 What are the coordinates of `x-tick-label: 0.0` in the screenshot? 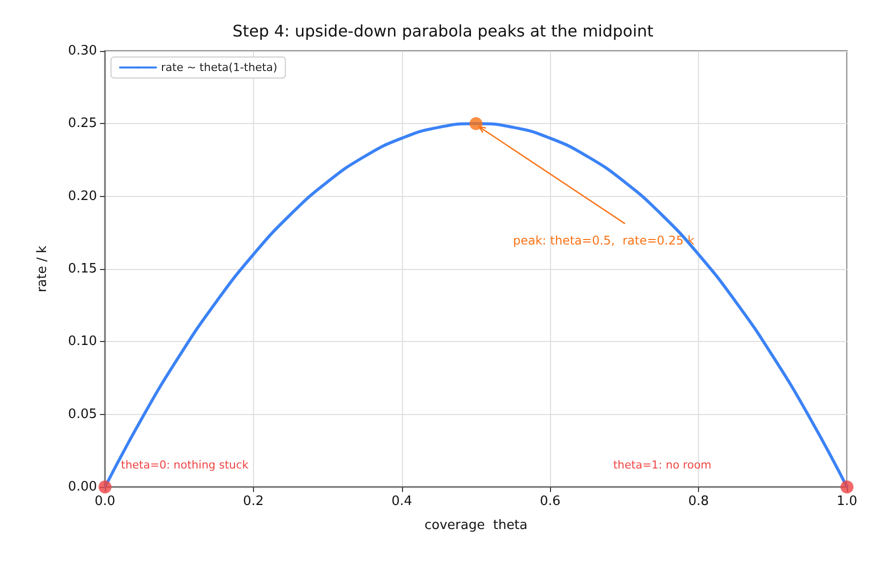 It's located at (105, 501).